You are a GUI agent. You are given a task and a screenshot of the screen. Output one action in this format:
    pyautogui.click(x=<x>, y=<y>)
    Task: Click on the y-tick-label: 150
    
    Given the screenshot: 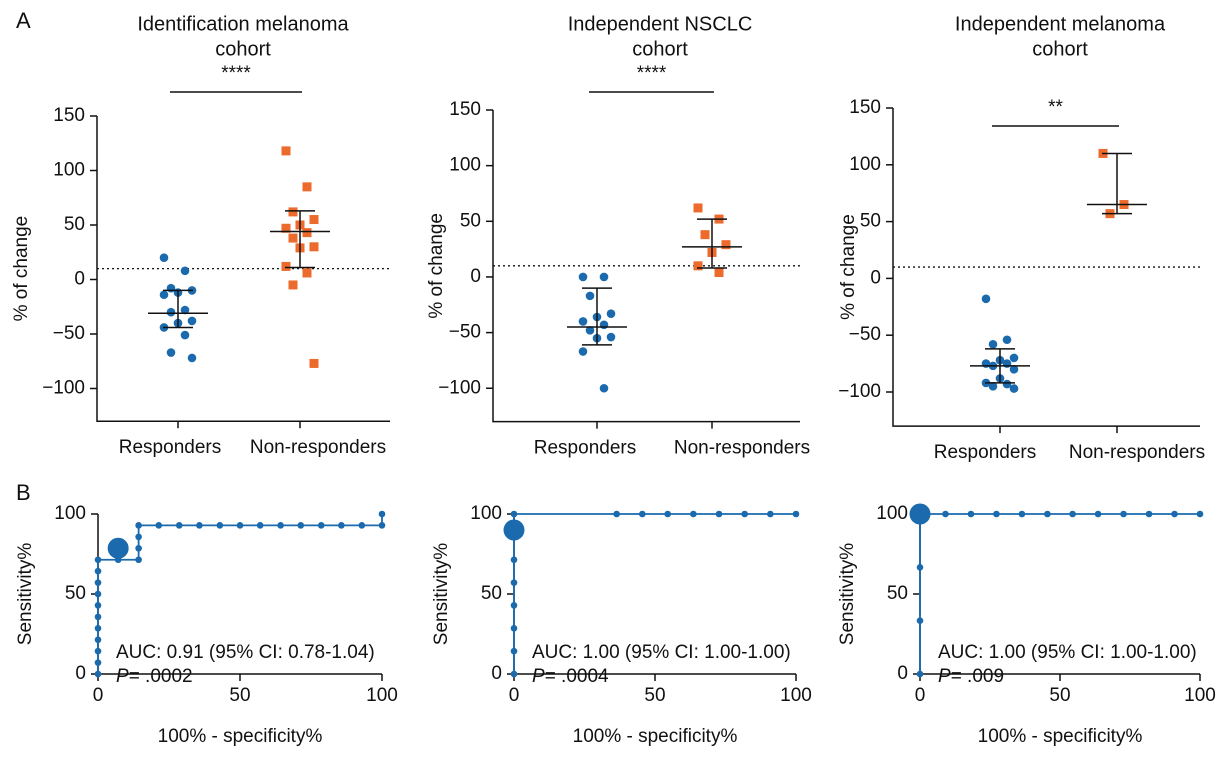 What is the action you would take?
    pyautogui.click(x=865, y=107)
    